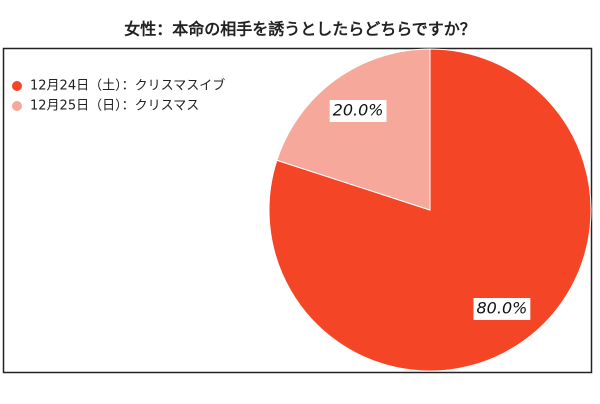 The height and width of the screenshot is (404, 600). I want to click on value-label: 20.0%, so click(358, 110).